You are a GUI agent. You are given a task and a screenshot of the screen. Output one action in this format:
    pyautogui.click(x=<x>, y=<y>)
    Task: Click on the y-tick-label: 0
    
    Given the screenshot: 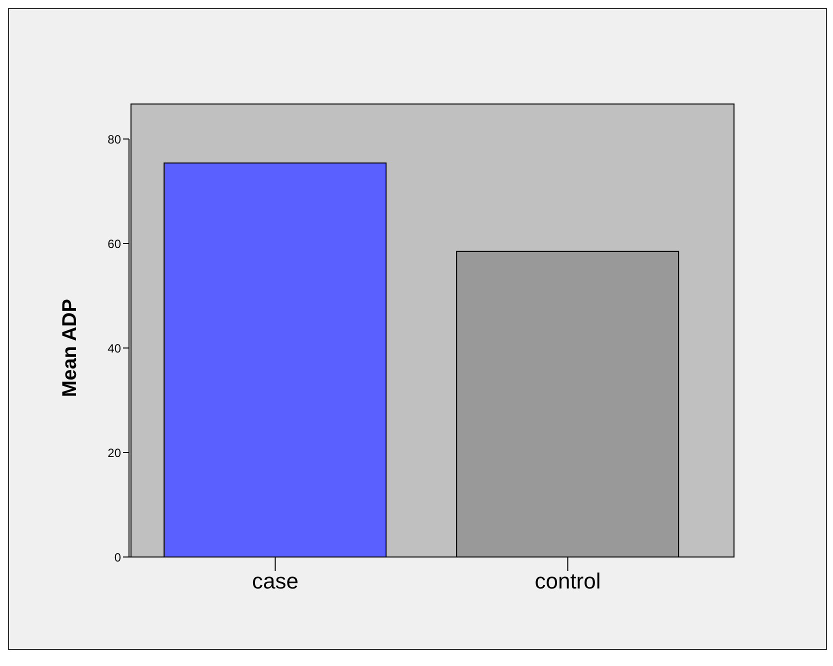 What is the action you would take?
    pyautogui.click(x=118, y=557)
    